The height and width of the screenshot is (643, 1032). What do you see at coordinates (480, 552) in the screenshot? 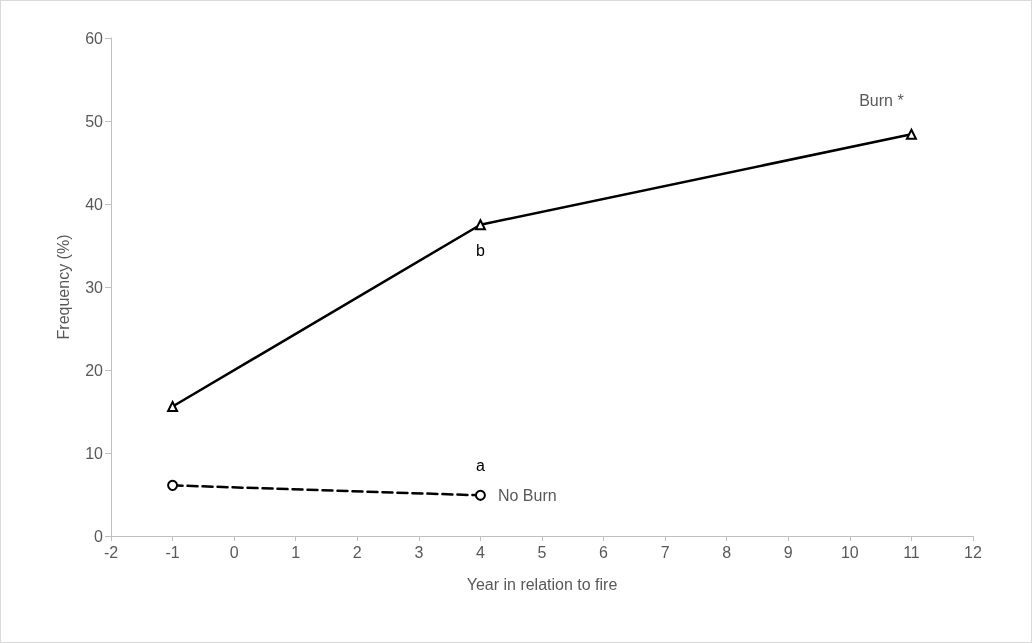
I see `x-tick-label: 4` at bounding box center [480, 552].